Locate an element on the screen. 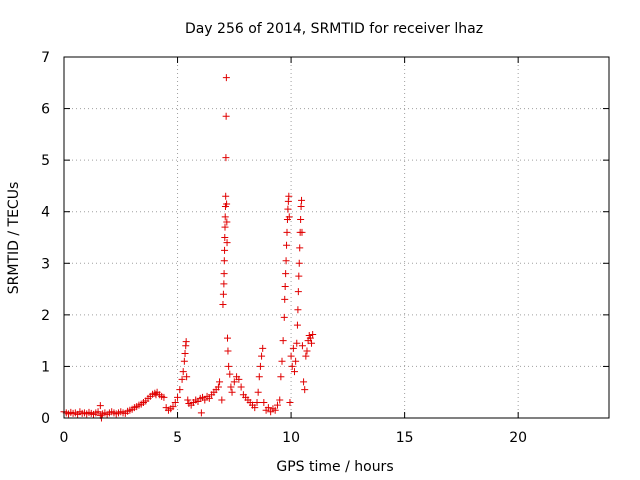 This screenshot has height=480, width=640. y-tick-label: 5 is located at coordinates (45, 161).